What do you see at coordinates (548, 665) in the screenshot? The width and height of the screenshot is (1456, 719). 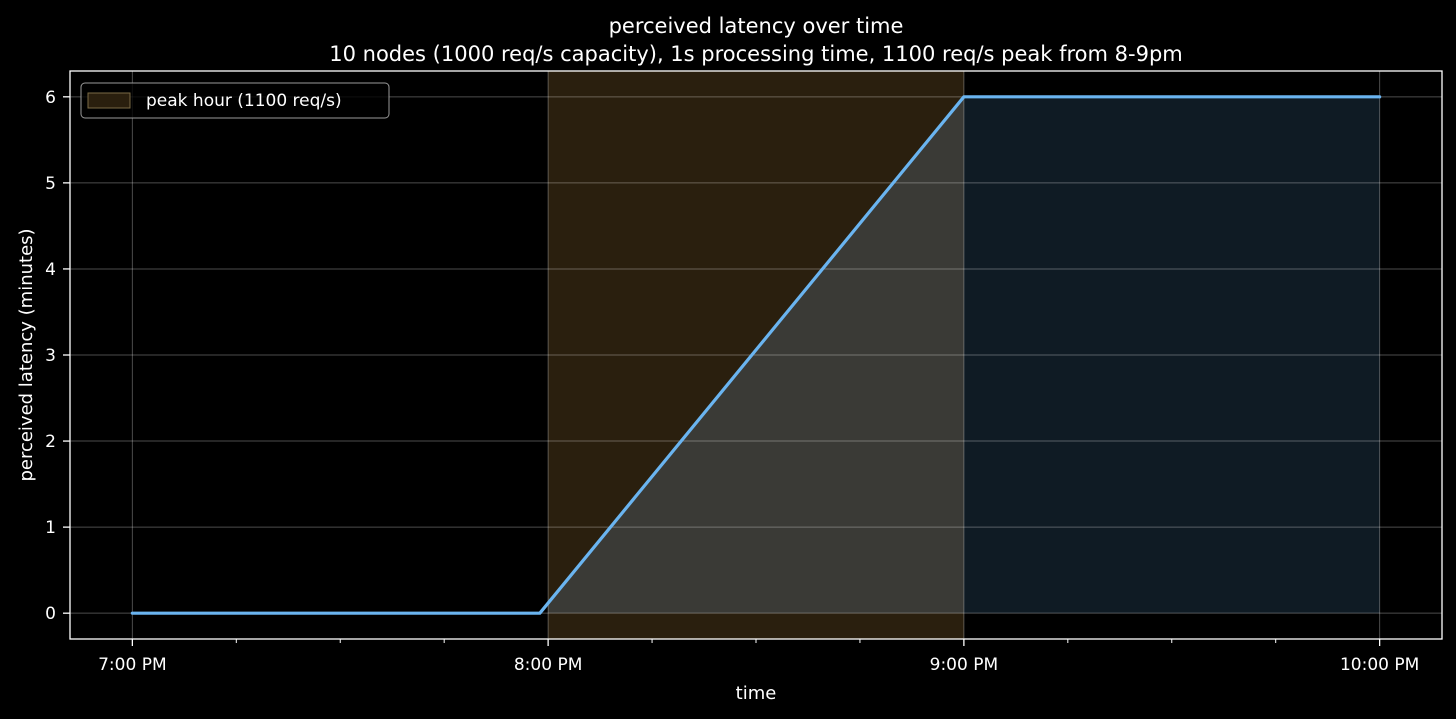 I see `x-tick-label: 8:00 PM` at bounding box center [548, 665].